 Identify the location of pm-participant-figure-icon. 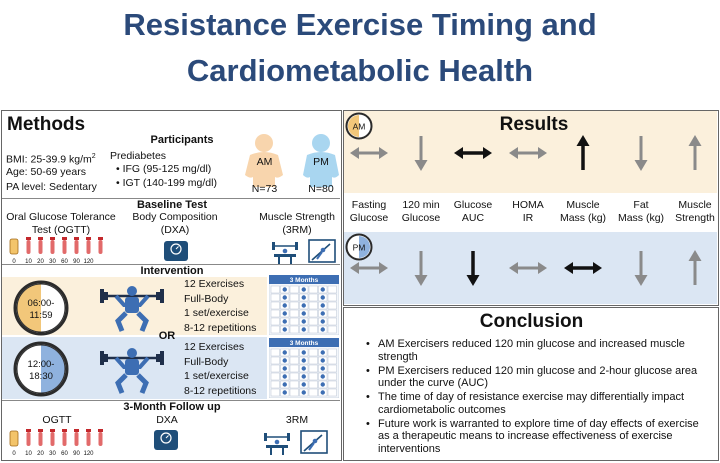
(321, 160).